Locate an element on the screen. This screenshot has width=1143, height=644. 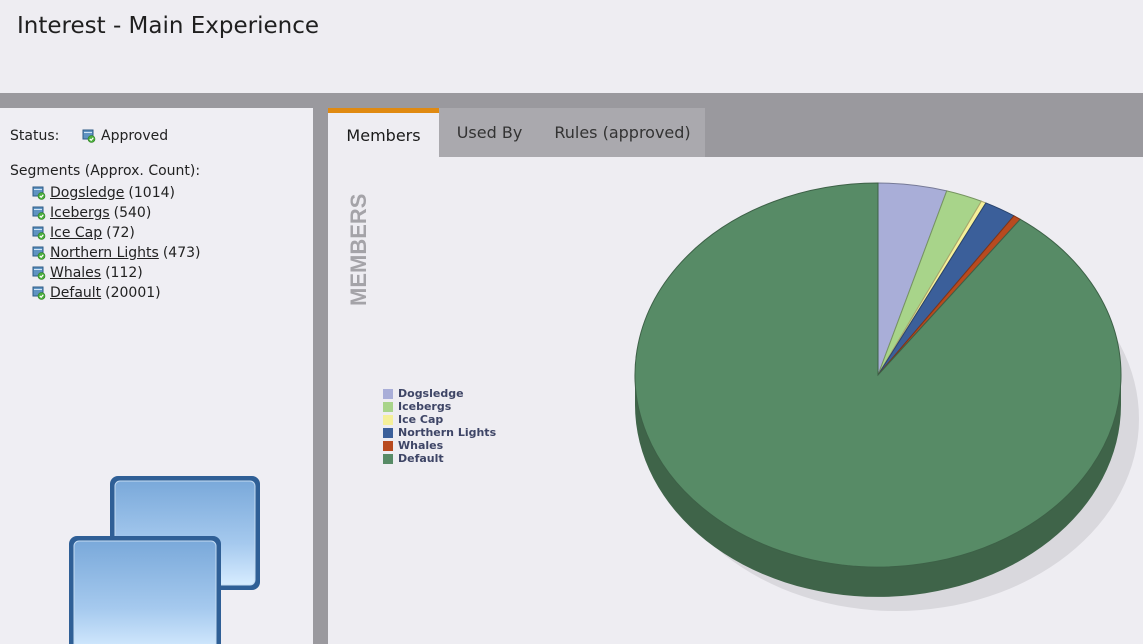
approved-check-icon is located at coordinates (89, 136).